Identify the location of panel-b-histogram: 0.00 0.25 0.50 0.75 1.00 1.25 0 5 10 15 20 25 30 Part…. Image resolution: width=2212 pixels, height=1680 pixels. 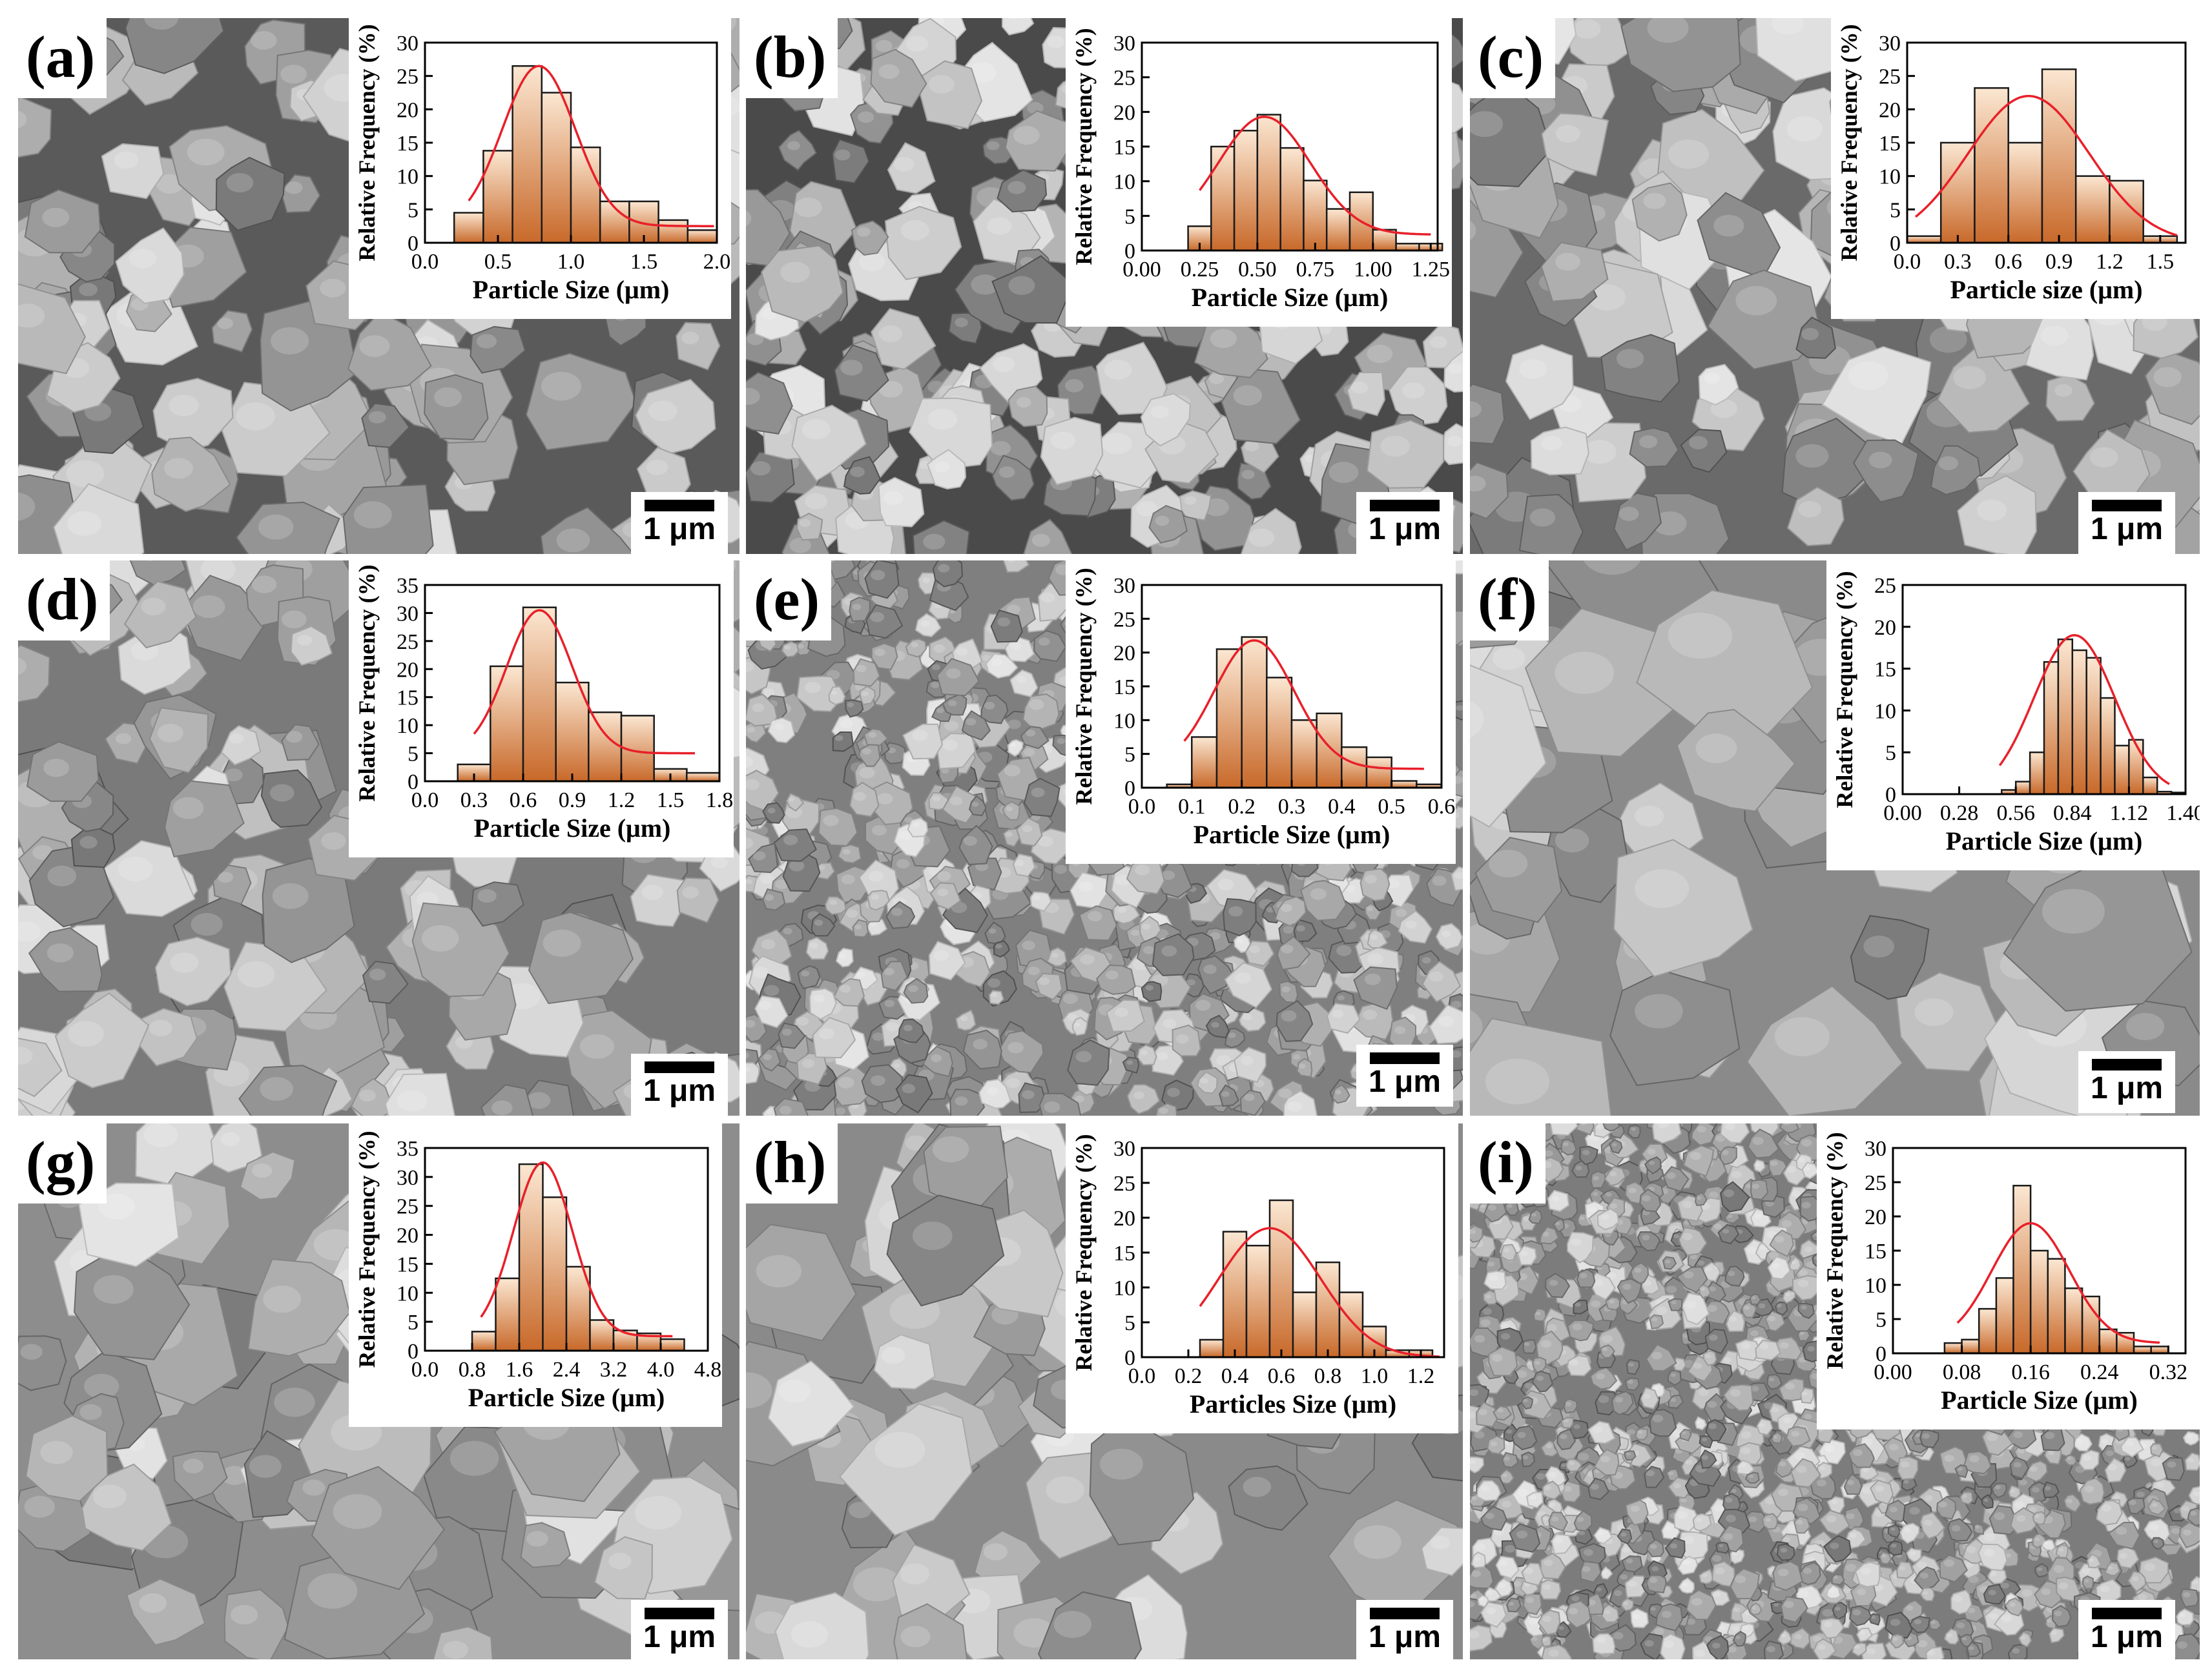
(1259, 172).